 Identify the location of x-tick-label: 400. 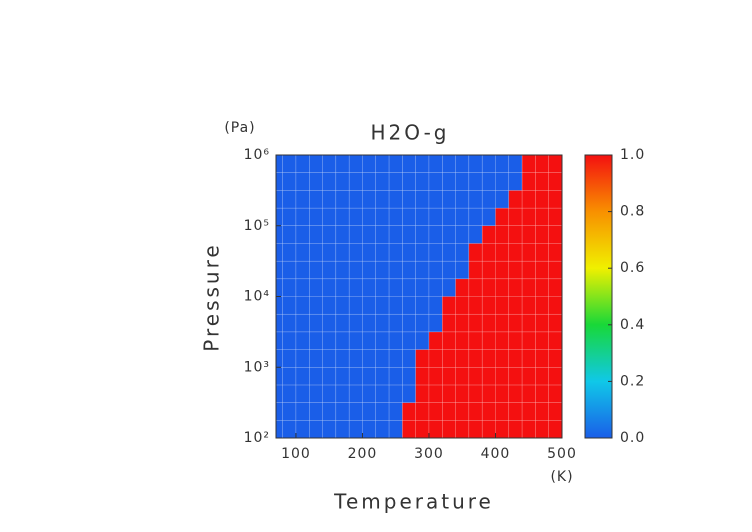
(496, 454).